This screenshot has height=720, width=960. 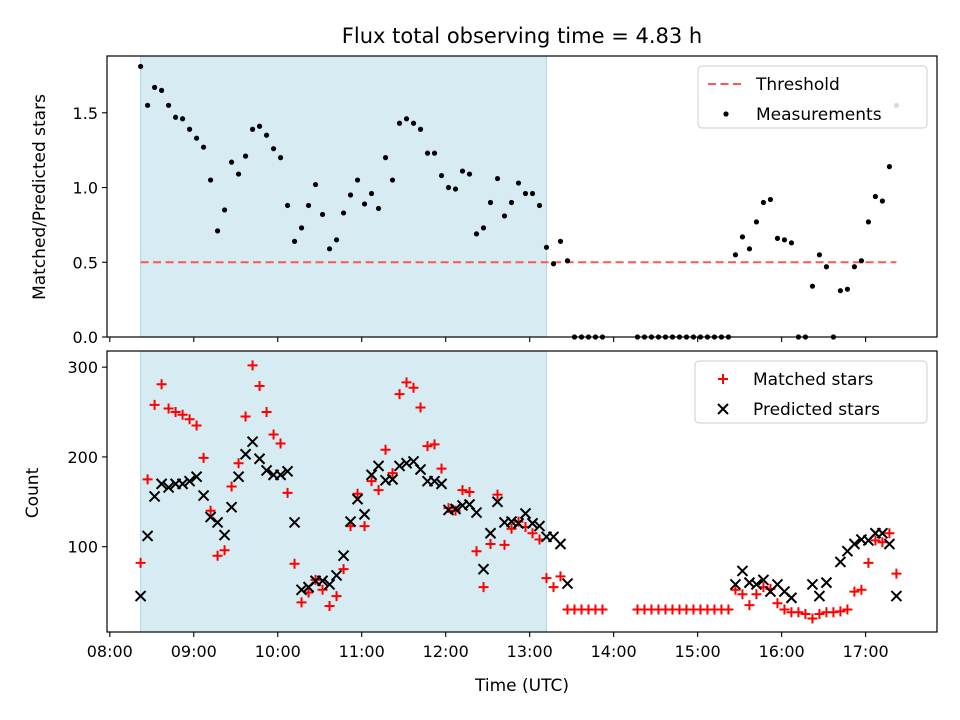 I want to click on legend-measurements-swatch, so click(x=726, y=114).